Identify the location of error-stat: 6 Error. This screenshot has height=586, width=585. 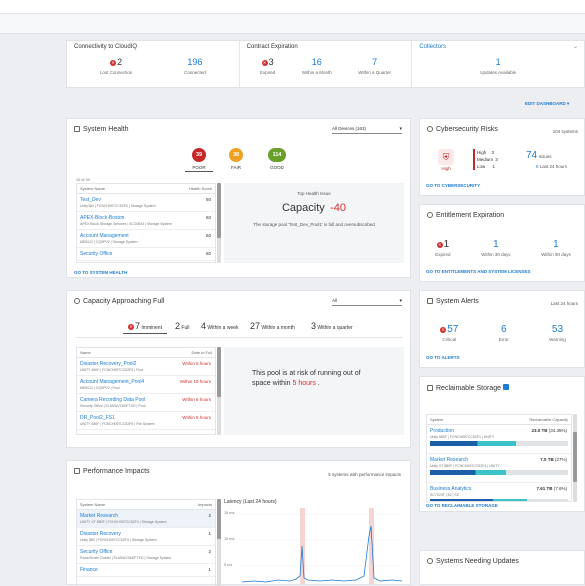
(504, 333).